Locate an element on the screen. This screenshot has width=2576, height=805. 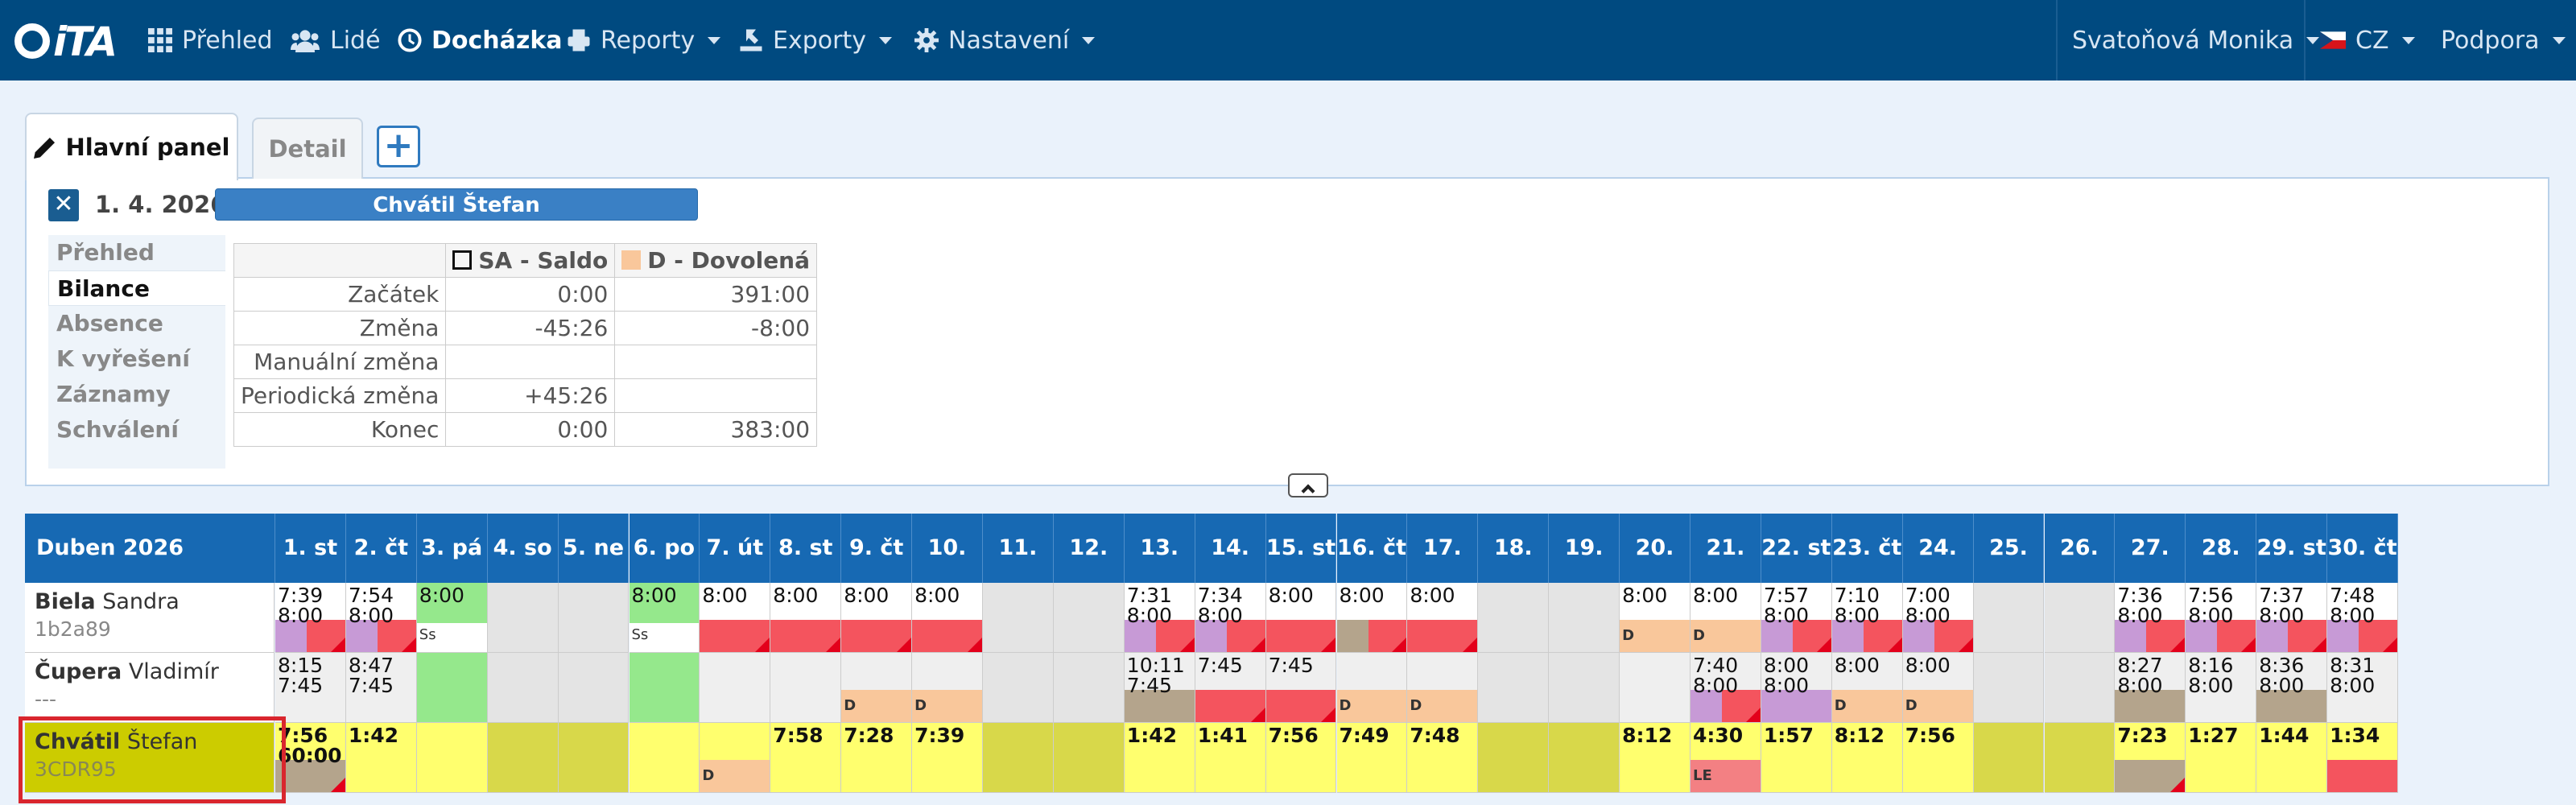
language-menu: CZ is located at coordinates (2367, 40).